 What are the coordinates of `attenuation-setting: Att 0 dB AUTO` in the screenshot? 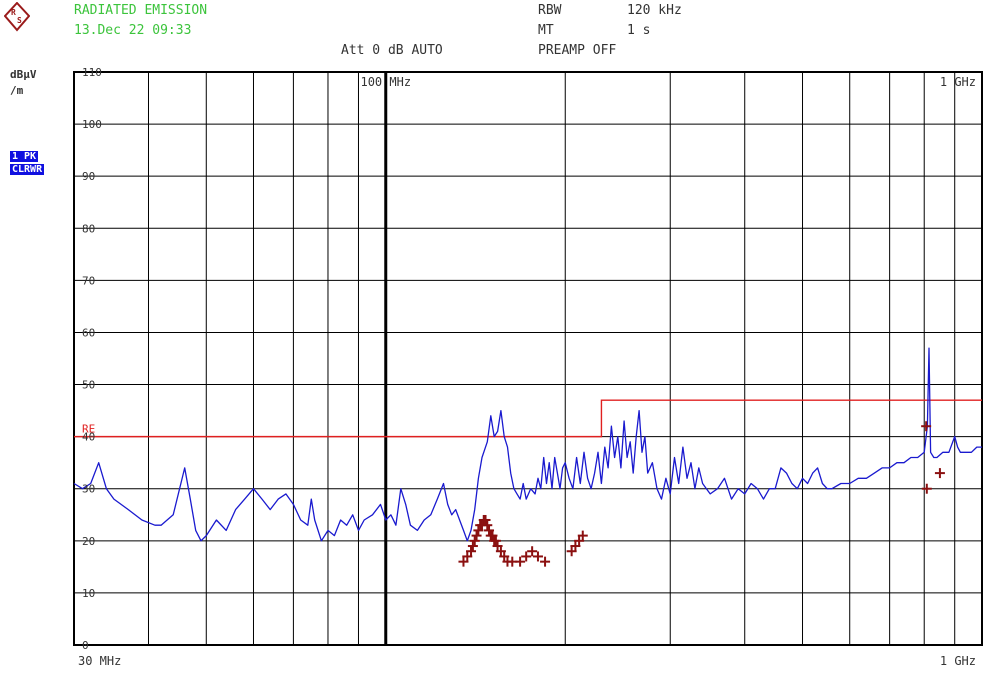 It's located at (392, 50).